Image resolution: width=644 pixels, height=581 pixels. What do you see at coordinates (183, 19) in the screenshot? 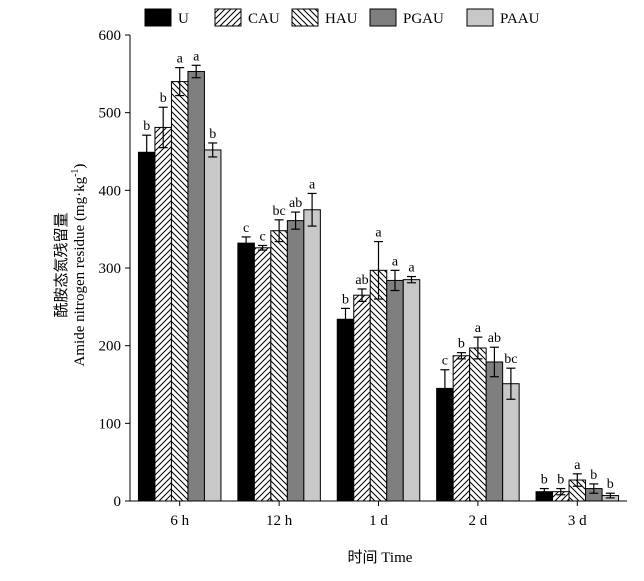
I see `legend-label-u: U` at bounding box center [183, 19].